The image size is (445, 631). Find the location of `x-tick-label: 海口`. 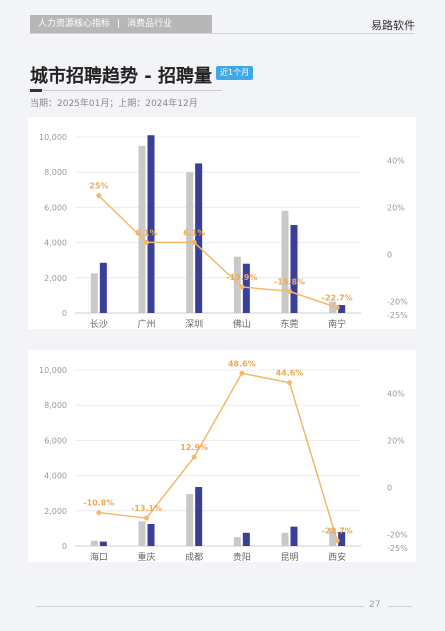

x-tick-label: 海口 is located at coordinates (99, 556).